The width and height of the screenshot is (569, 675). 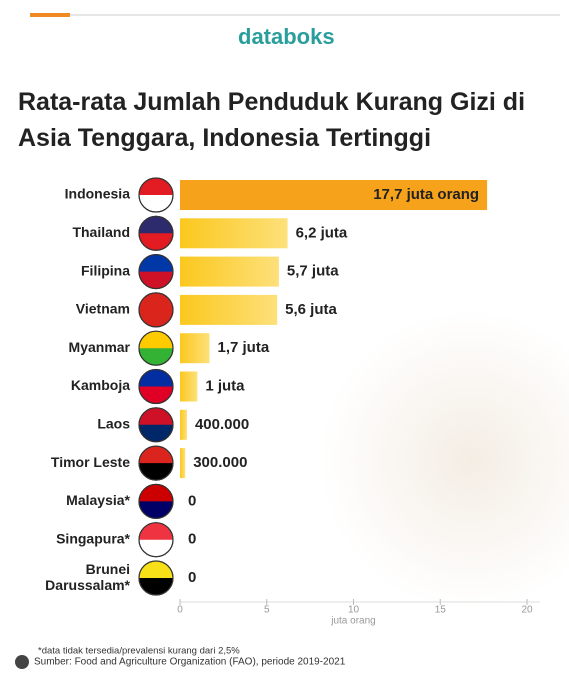 I want to click on x-axis-label: juta orang, so click(x=352, y=621).